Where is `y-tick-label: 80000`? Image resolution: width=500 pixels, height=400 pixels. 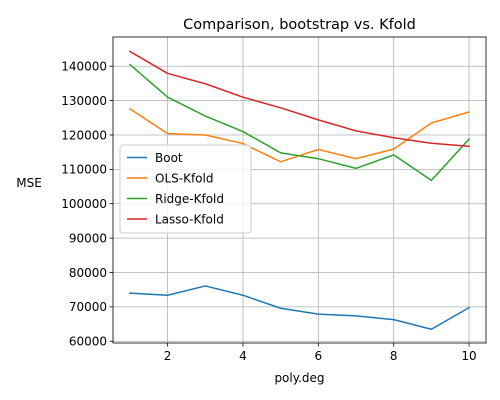 y-tick-label: 80000 is located at coordinates (88, 273).